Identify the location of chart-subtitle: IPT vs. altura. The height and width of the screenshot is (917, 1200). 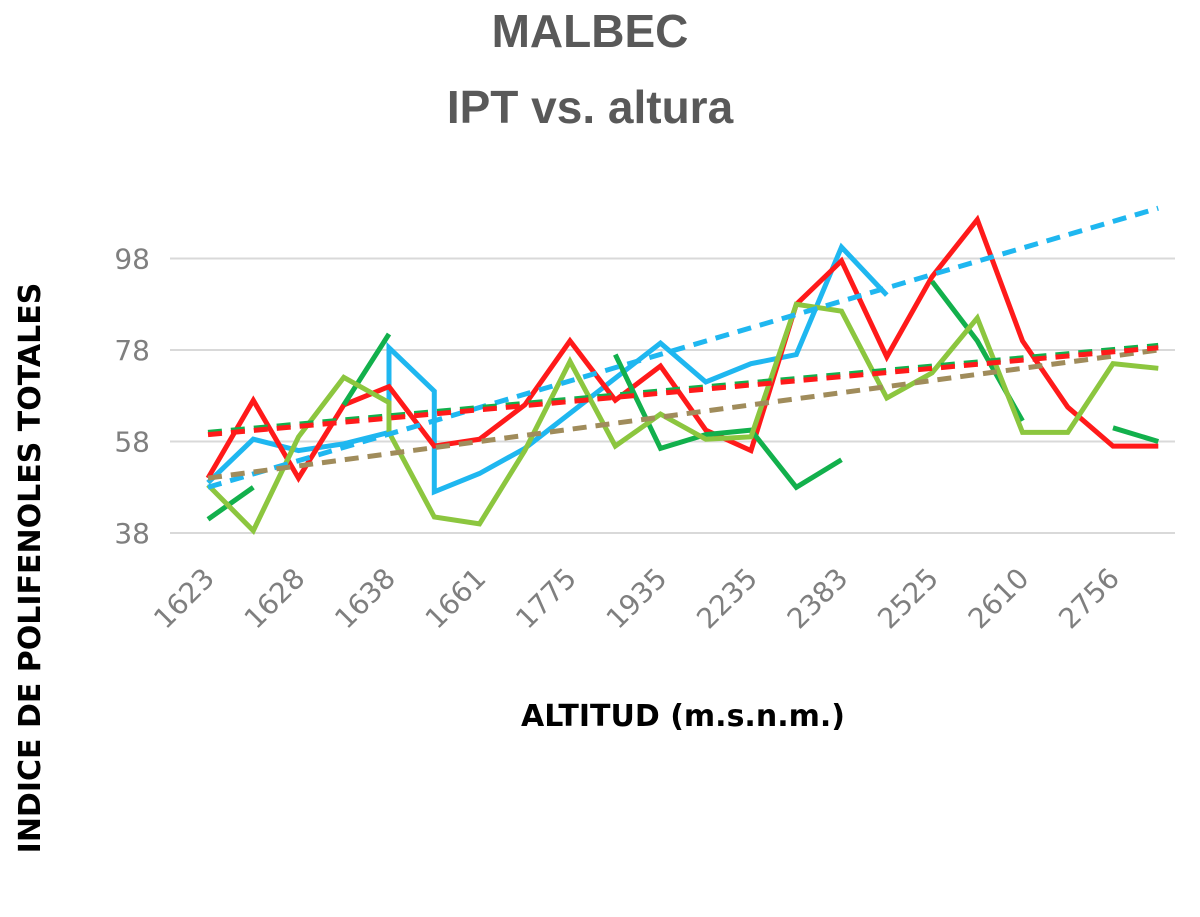
(590, 107).